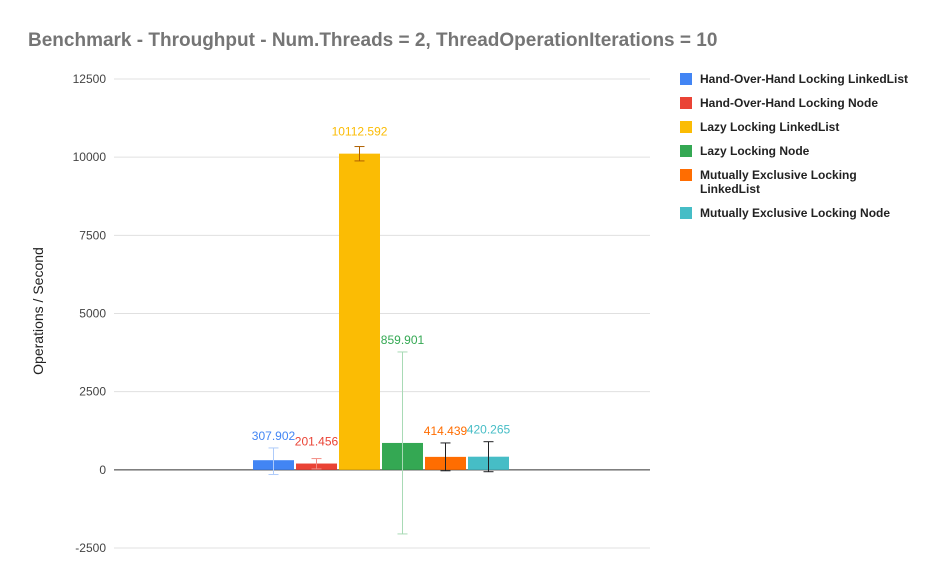 Image resolution: width=944 pixels, height=585 pixels. I want to click on legend-item: Lazy Locking LinkedList, so click(800, 127).